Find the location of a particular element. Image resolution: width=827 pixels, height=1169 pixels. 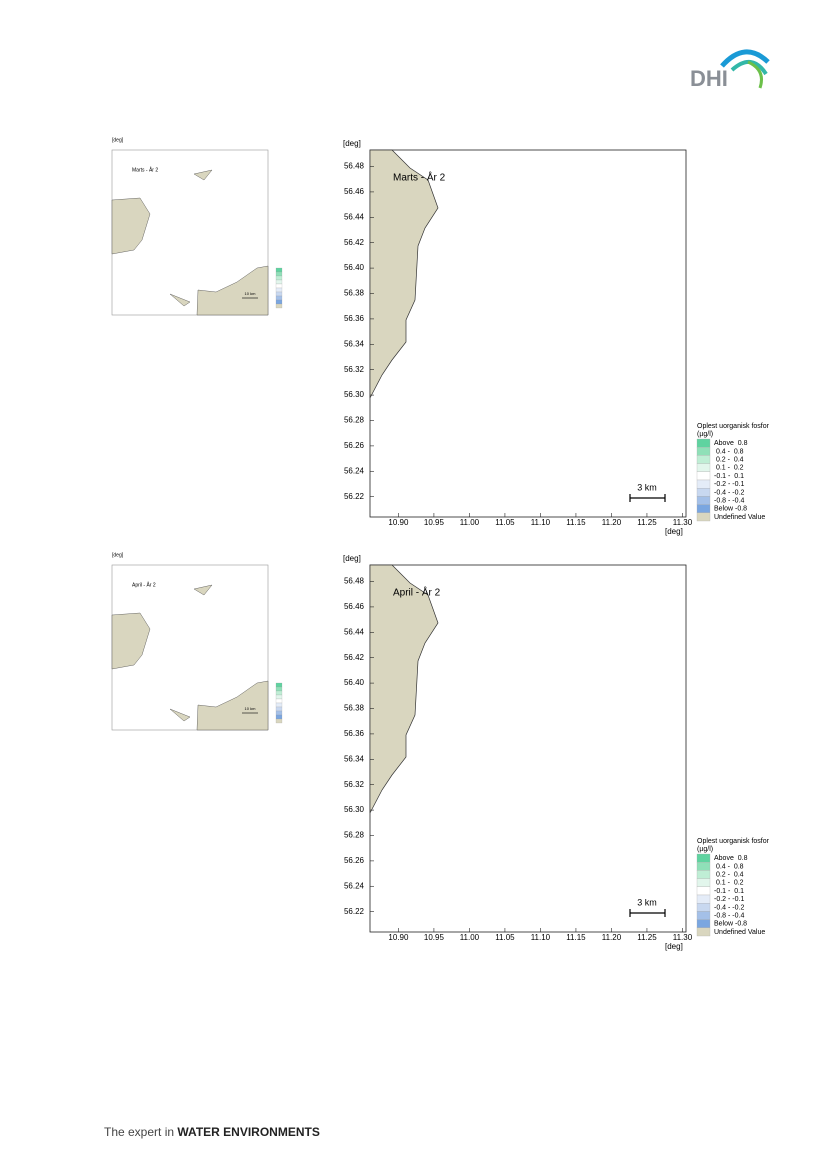

y-tick-label: 56.42 is located at coordinates (354, 242).